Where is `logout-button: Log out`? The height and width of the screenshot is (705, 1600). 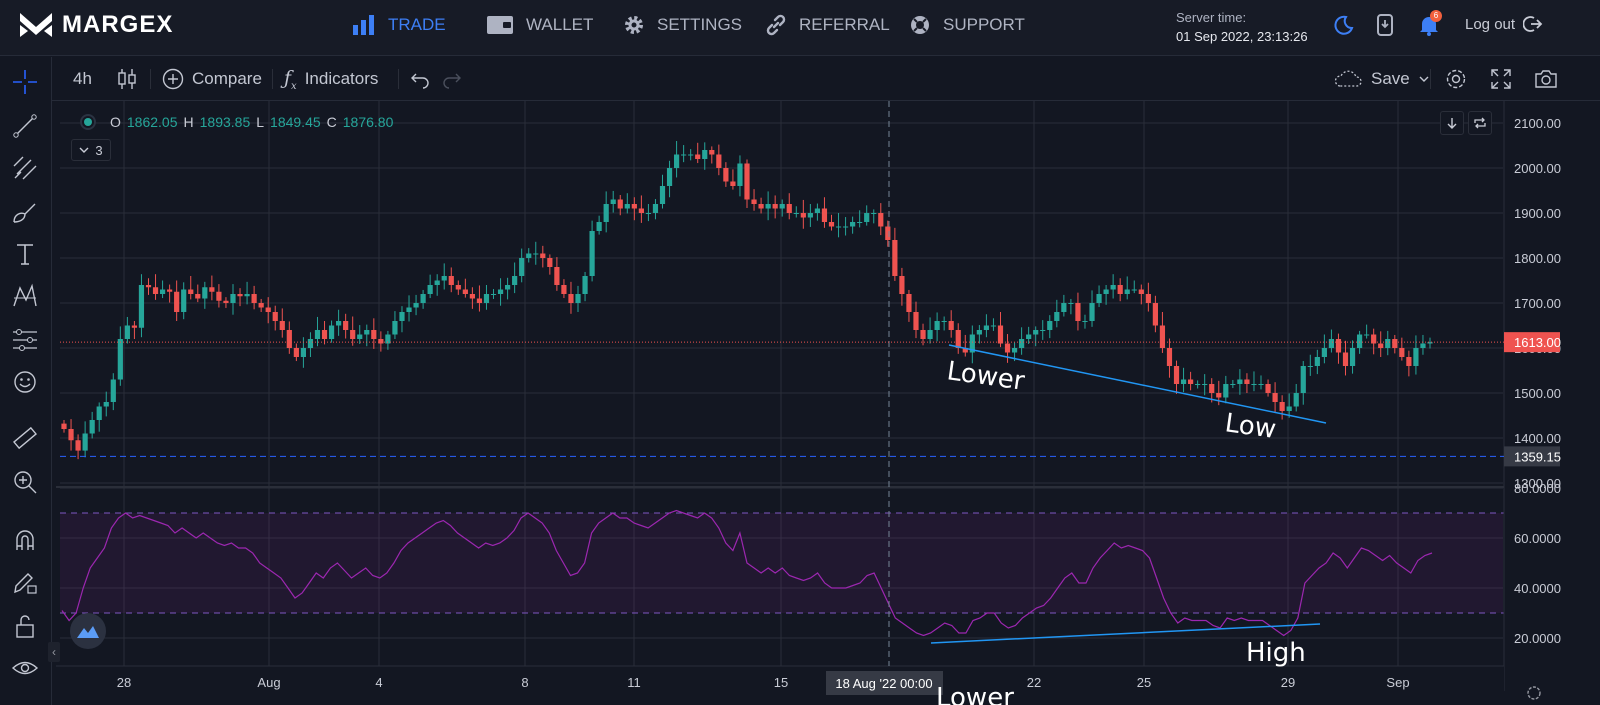
logout-button: Log out is located at coordinates (1504, 24).